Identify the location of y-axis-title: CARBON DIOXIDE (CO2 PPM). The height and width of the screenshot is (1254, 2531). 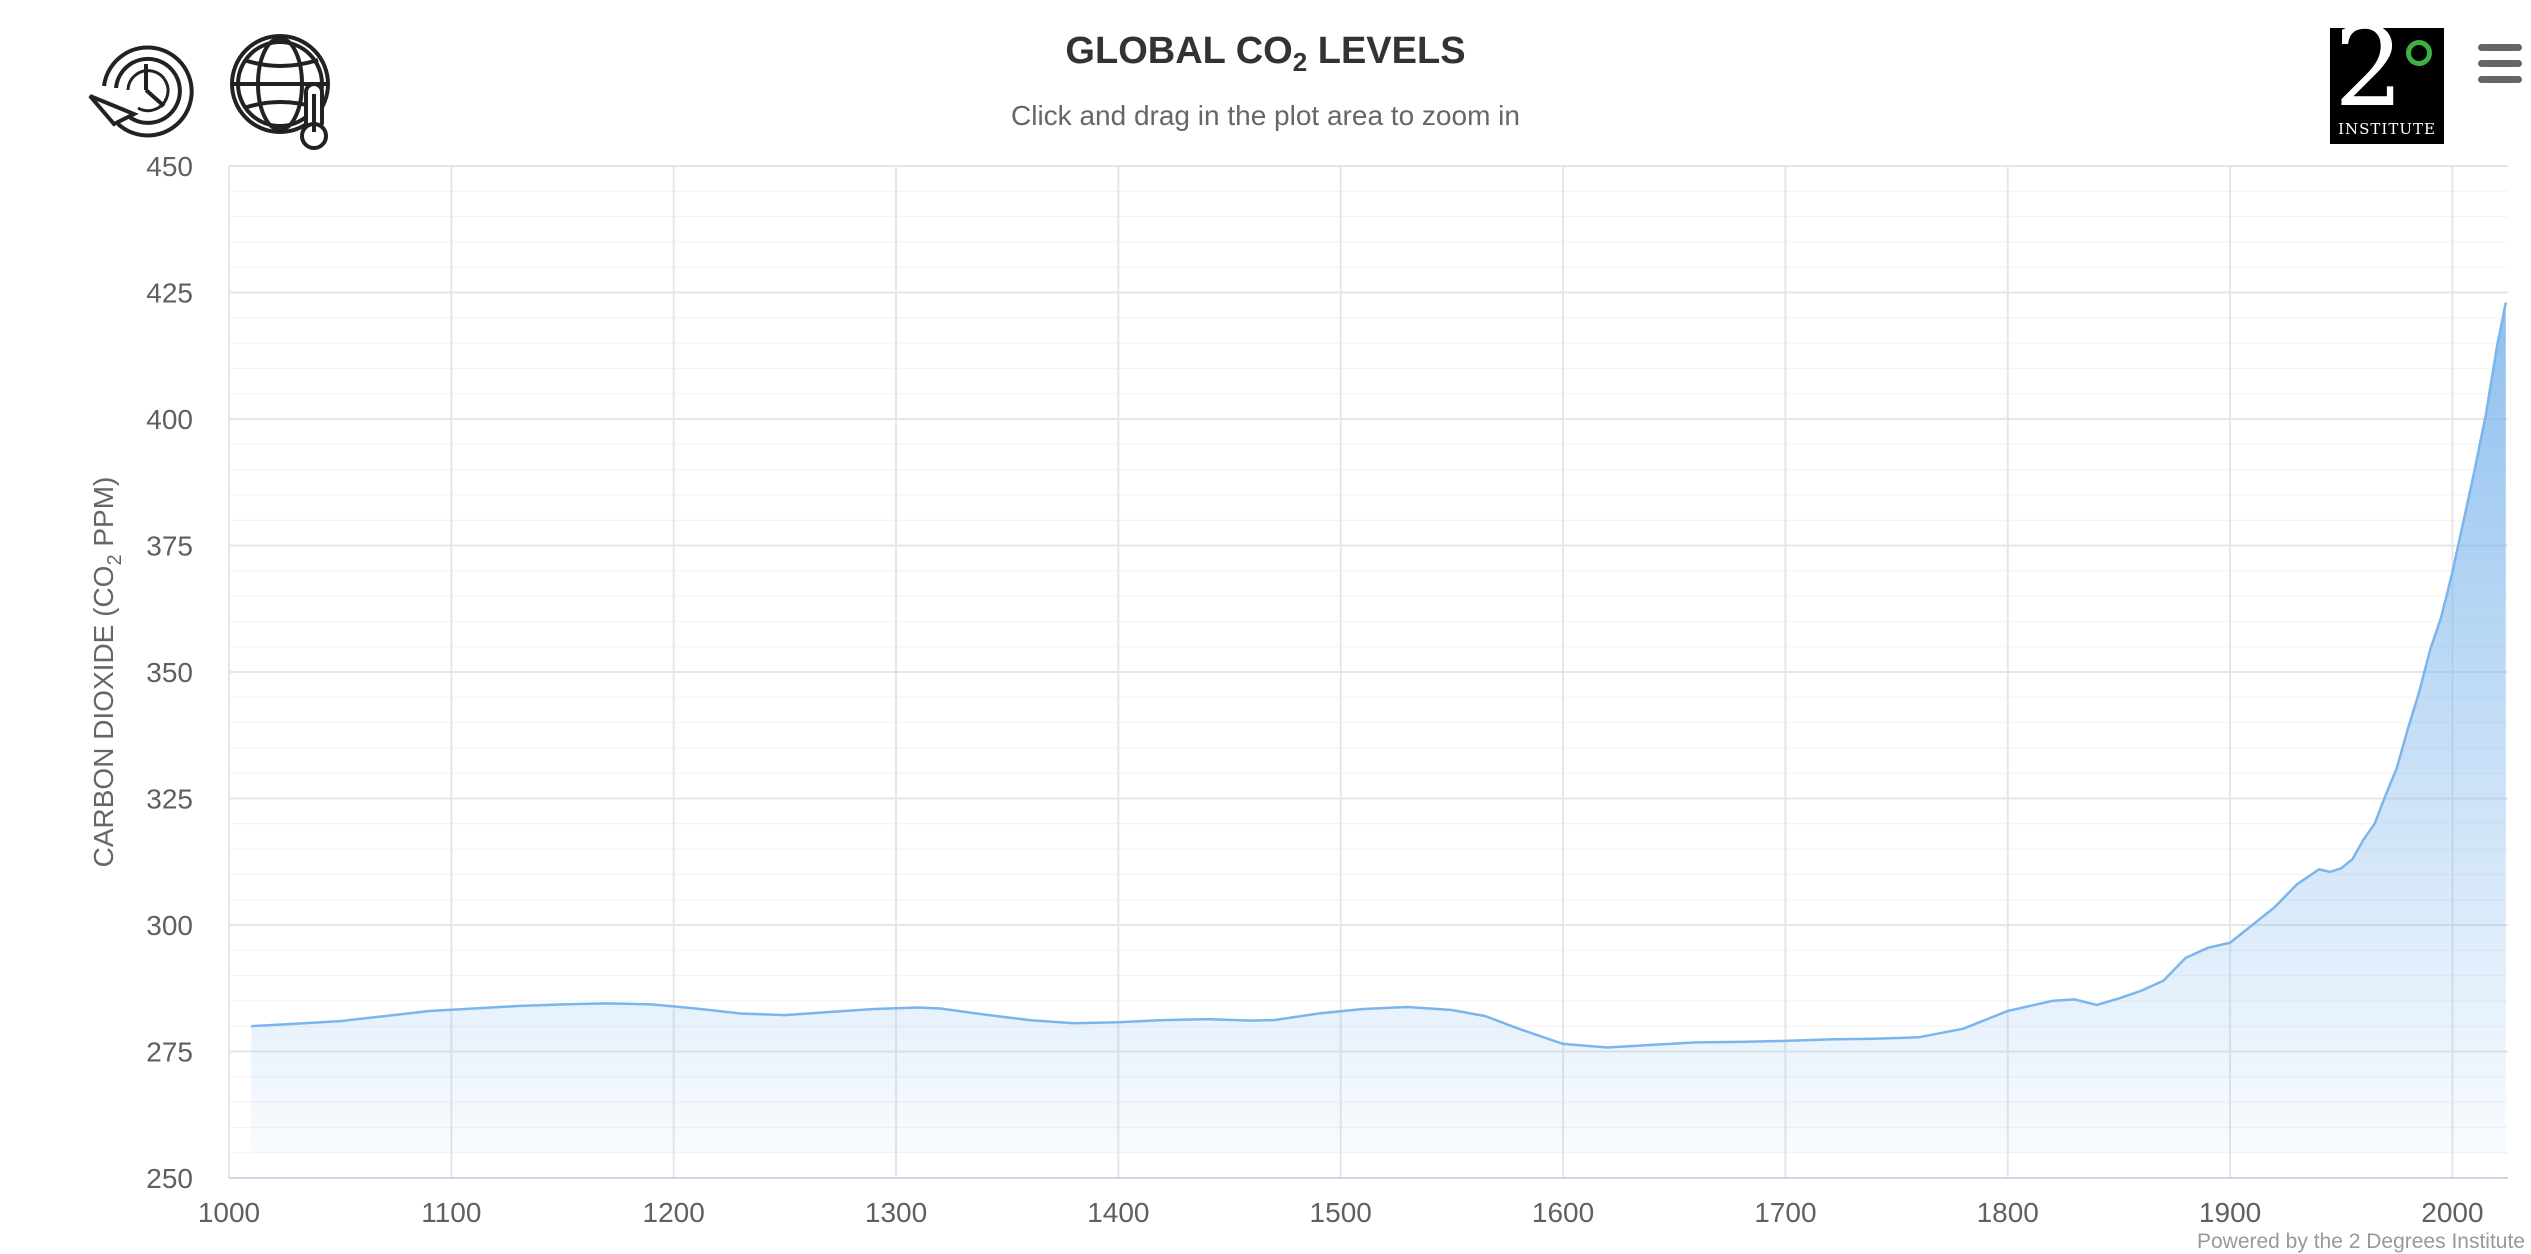
(107, 672).